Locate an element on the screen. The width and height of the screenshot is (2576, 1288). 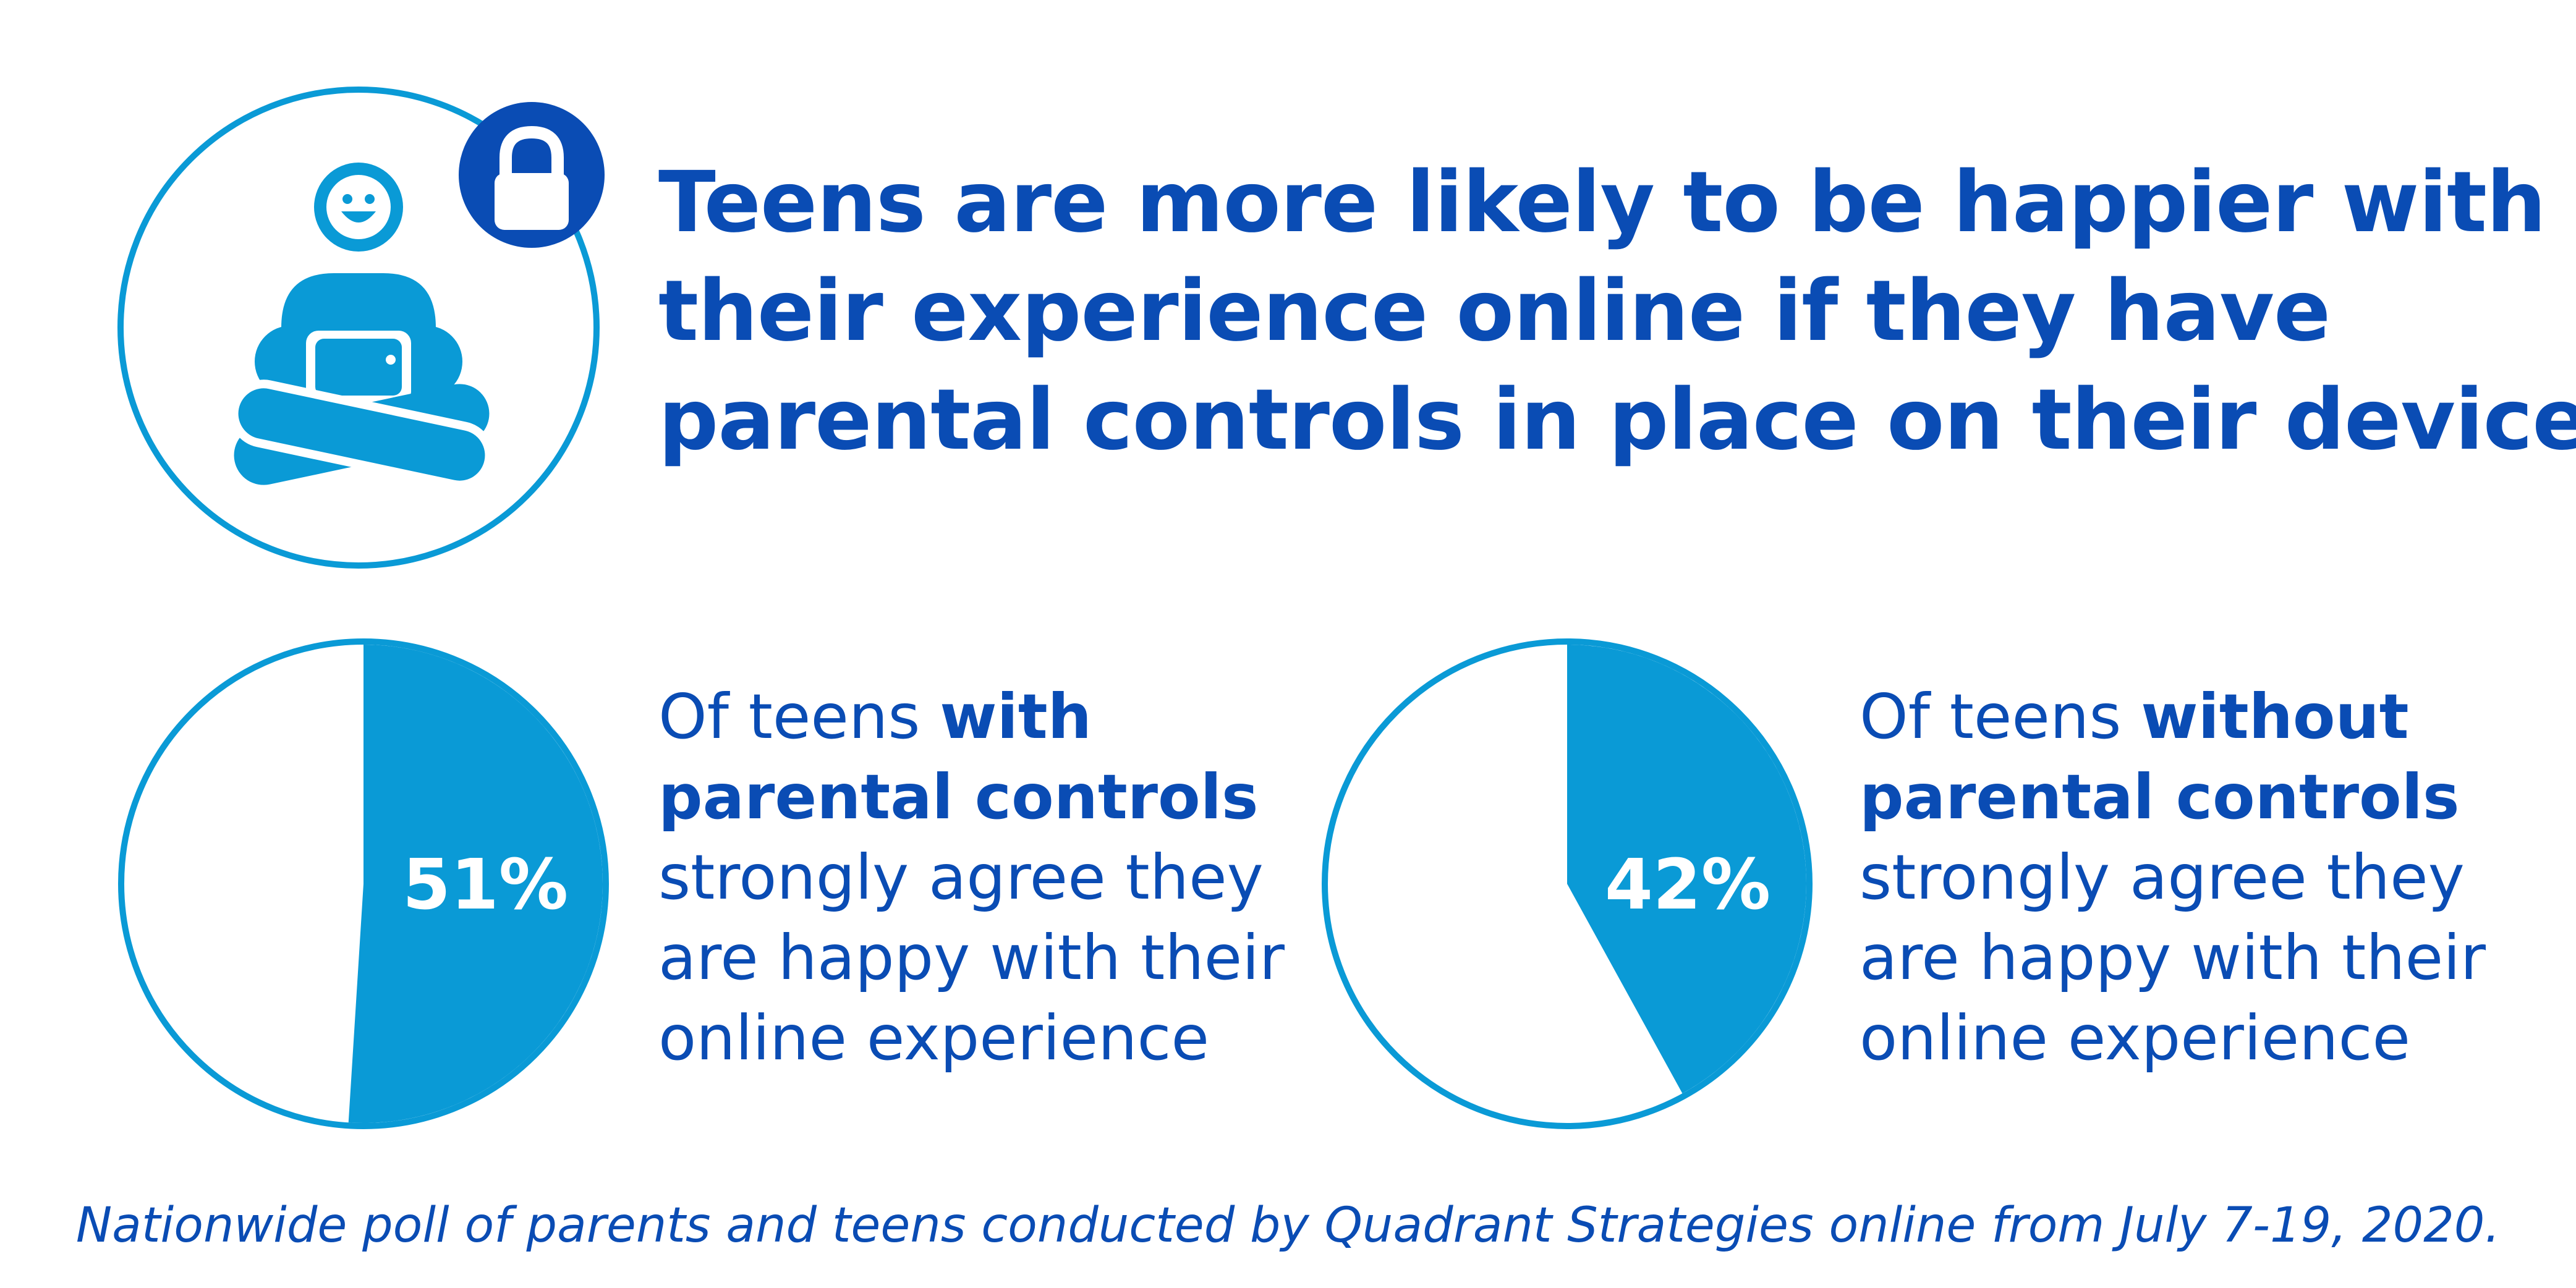
headline-line-1: Teens are more likely to be happier with is located at coordinates (1602, 203).